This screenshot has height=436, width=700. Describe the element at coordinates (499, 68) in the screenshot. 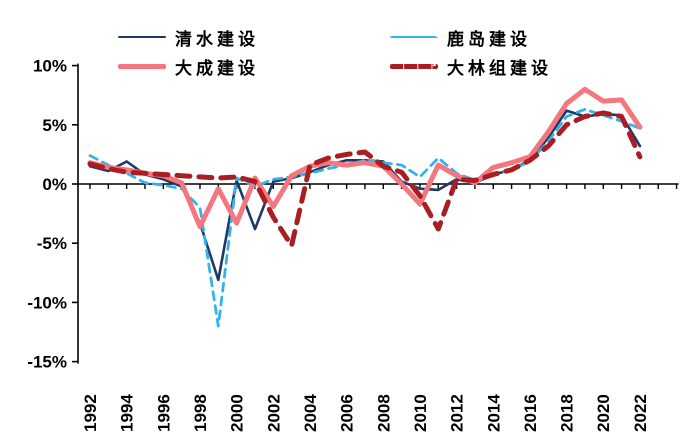

I see `legend-label-obayashi: 大林组建设` at that location.